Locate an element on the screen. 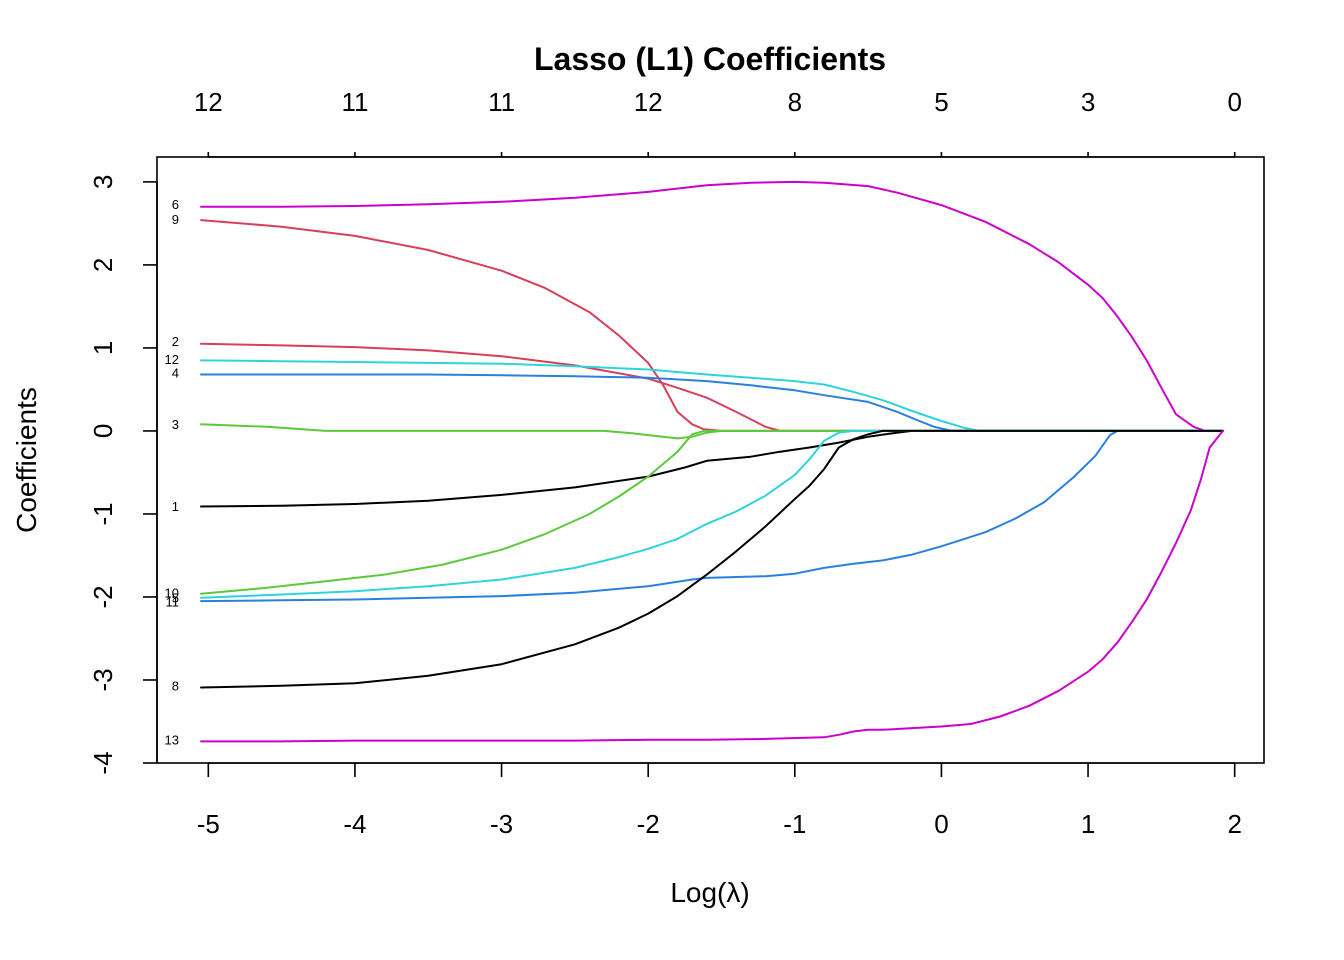 This screenshot has height=960, width=1344. x-tick-label: -4 is located at coordinates (354, 824).